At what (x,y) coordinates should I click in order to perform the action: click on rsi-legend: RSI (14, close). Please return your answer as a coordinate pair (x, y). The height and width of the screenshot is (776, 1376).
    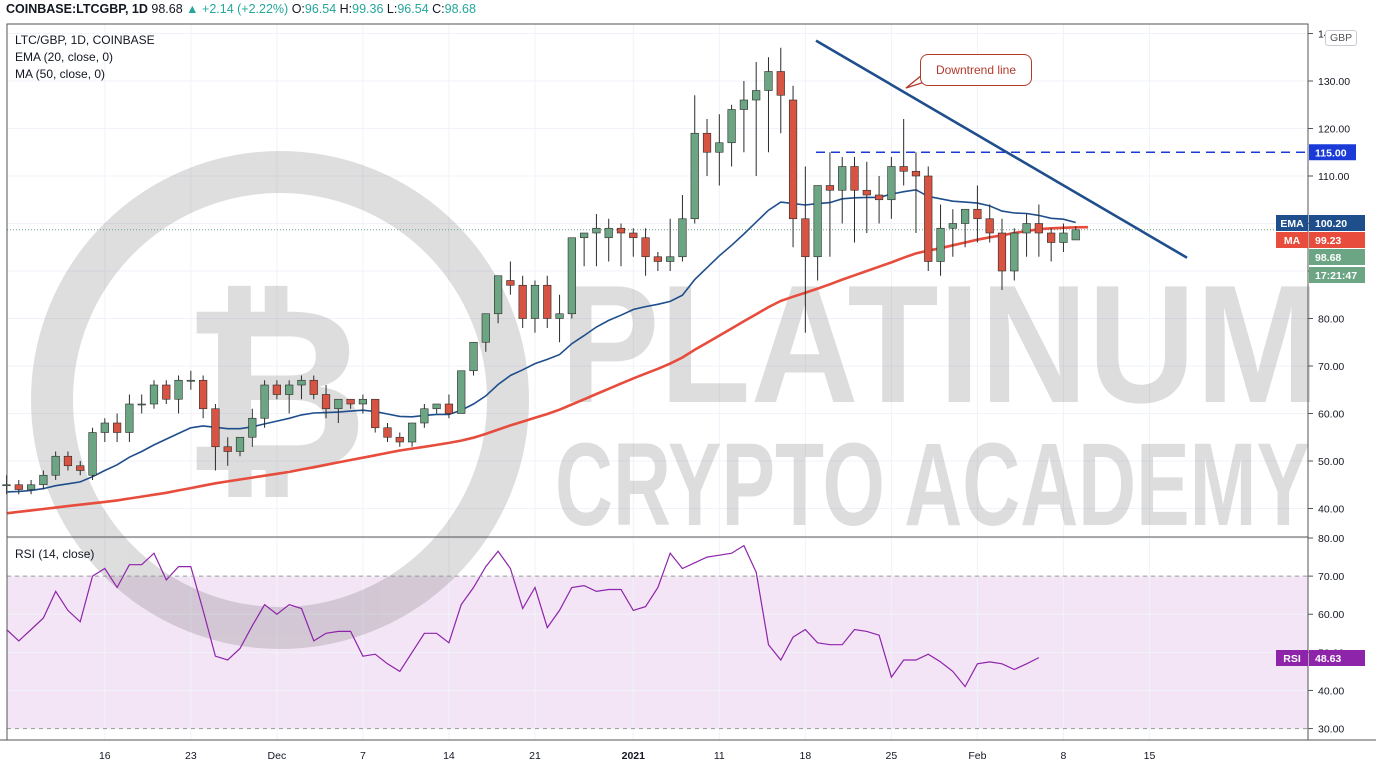
    Looking at the image, I should click on (54, 554).